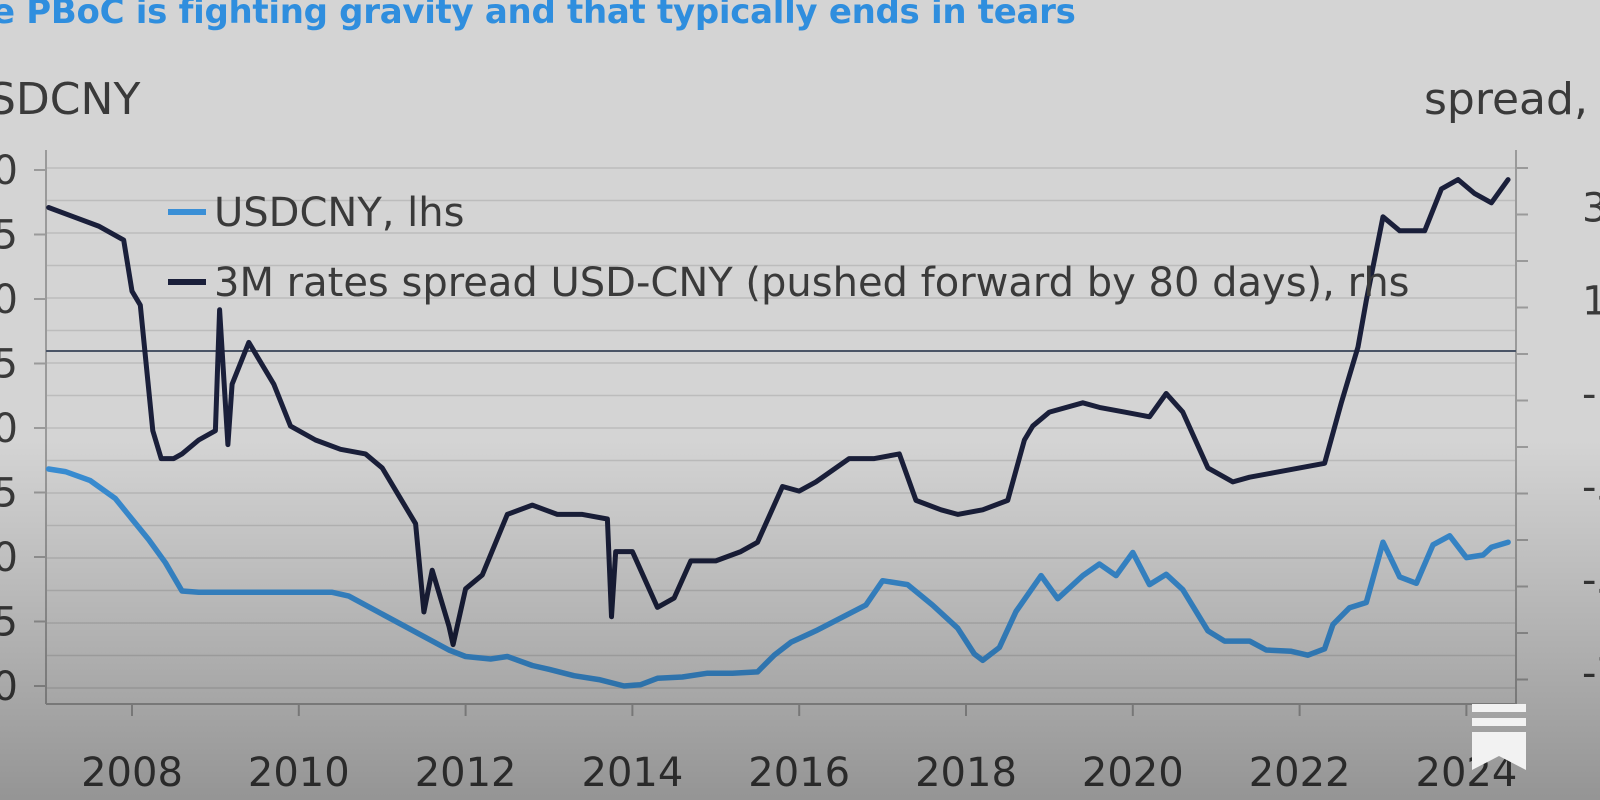 This screenshot has height=800, width=1600. Describe the element at coordinates (799, 773) in the screenshot. I see `x-tick-label: 2016` at that location.